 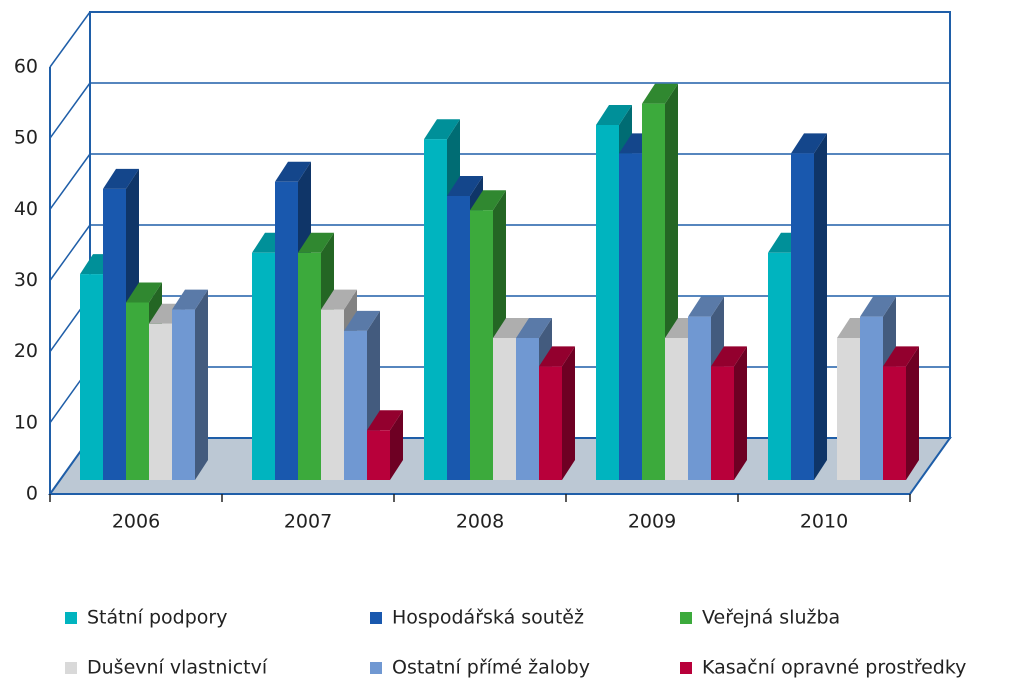 I want to click on x-tick-label: 2010, so click(x=824, y=522).